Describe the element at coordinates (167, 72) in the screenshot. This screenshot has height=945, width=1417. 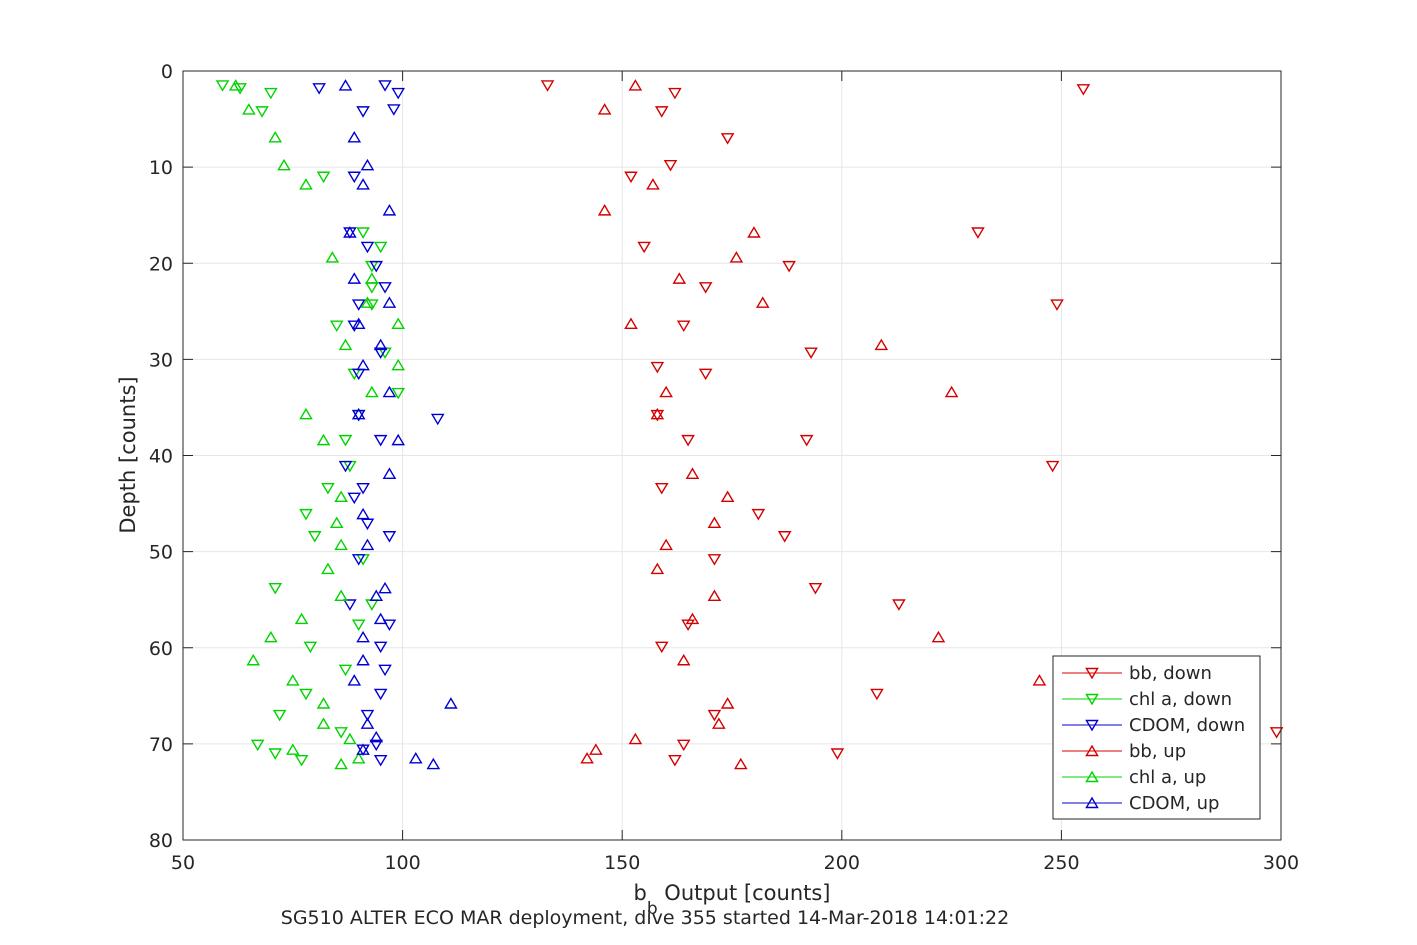
I see `y-tick-label: 0` at that location.